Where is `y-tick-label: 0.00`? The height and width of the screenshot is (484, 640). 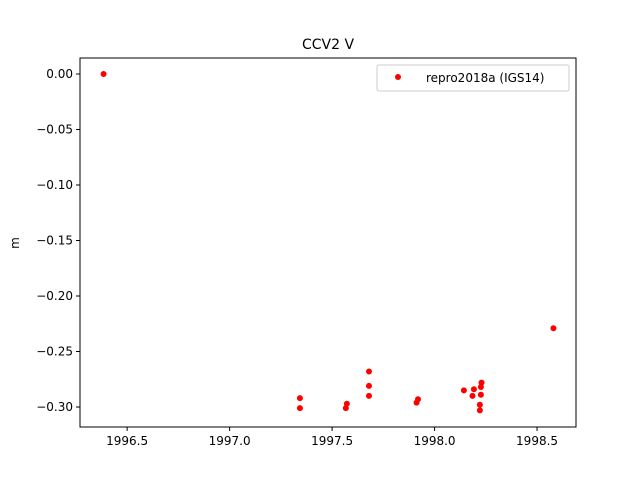
y-tick-label: 0.00 is located at coordinates (59, 74).